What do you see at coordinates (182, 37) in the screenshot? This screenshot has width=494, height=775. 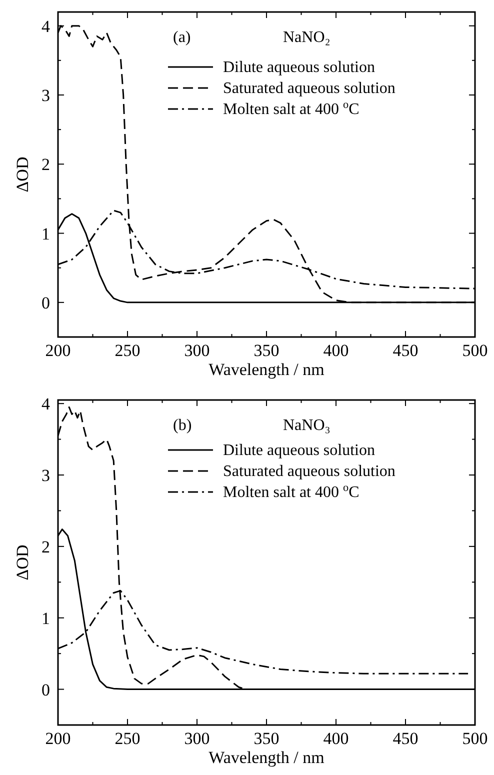 I see `annotation: (a)` at bounding box center [182, 37].